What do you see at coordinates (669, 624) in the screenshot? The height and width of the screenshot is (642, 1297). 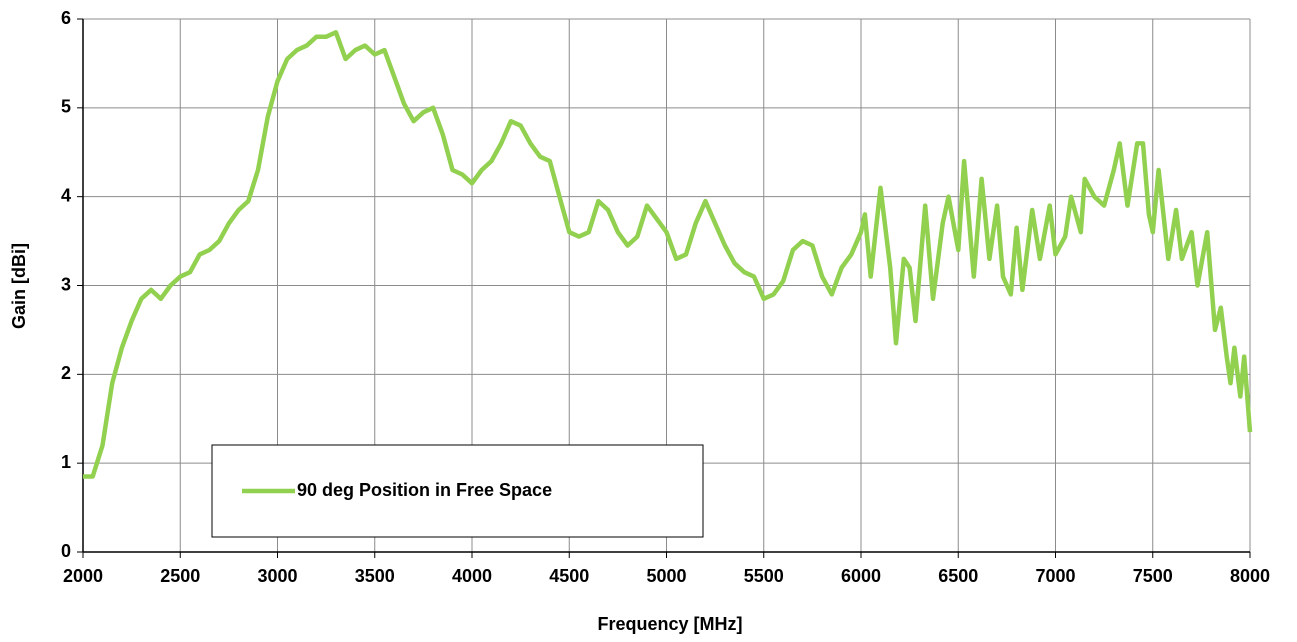 I see `x-axis-label: Frequency [MHz]` at bounding box center [669, 624].